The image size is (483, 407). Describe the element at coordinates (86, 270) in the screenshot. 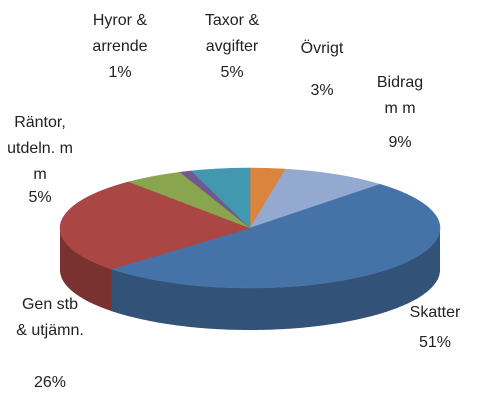

I see `slice-side` at that location.